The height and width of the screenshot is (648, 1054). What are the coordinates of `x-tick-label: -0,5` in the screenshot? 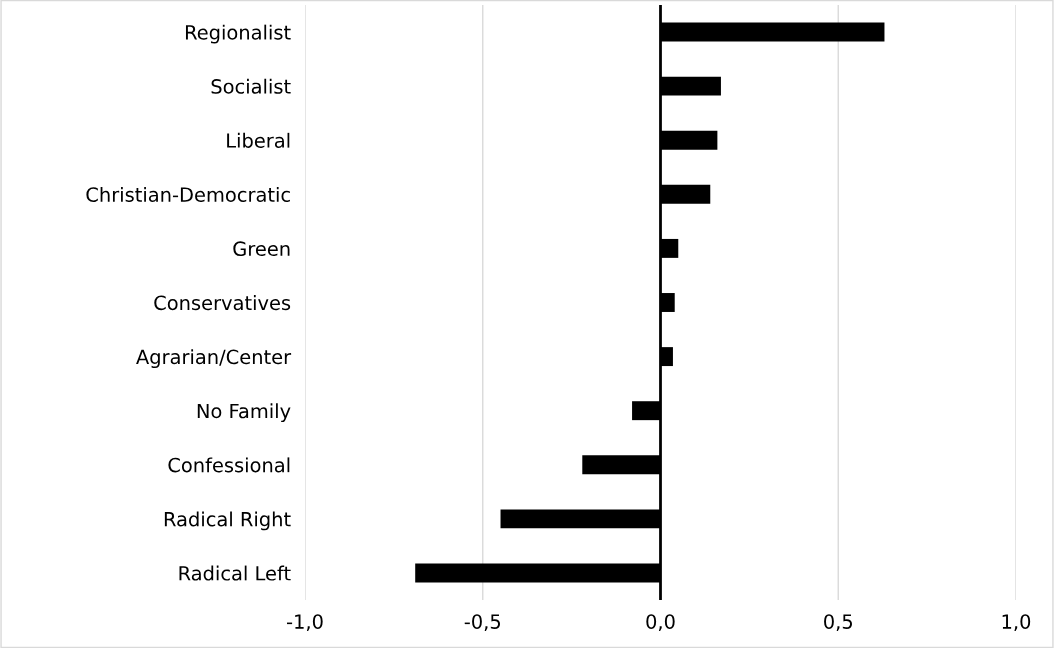 It's located at (482, 622).